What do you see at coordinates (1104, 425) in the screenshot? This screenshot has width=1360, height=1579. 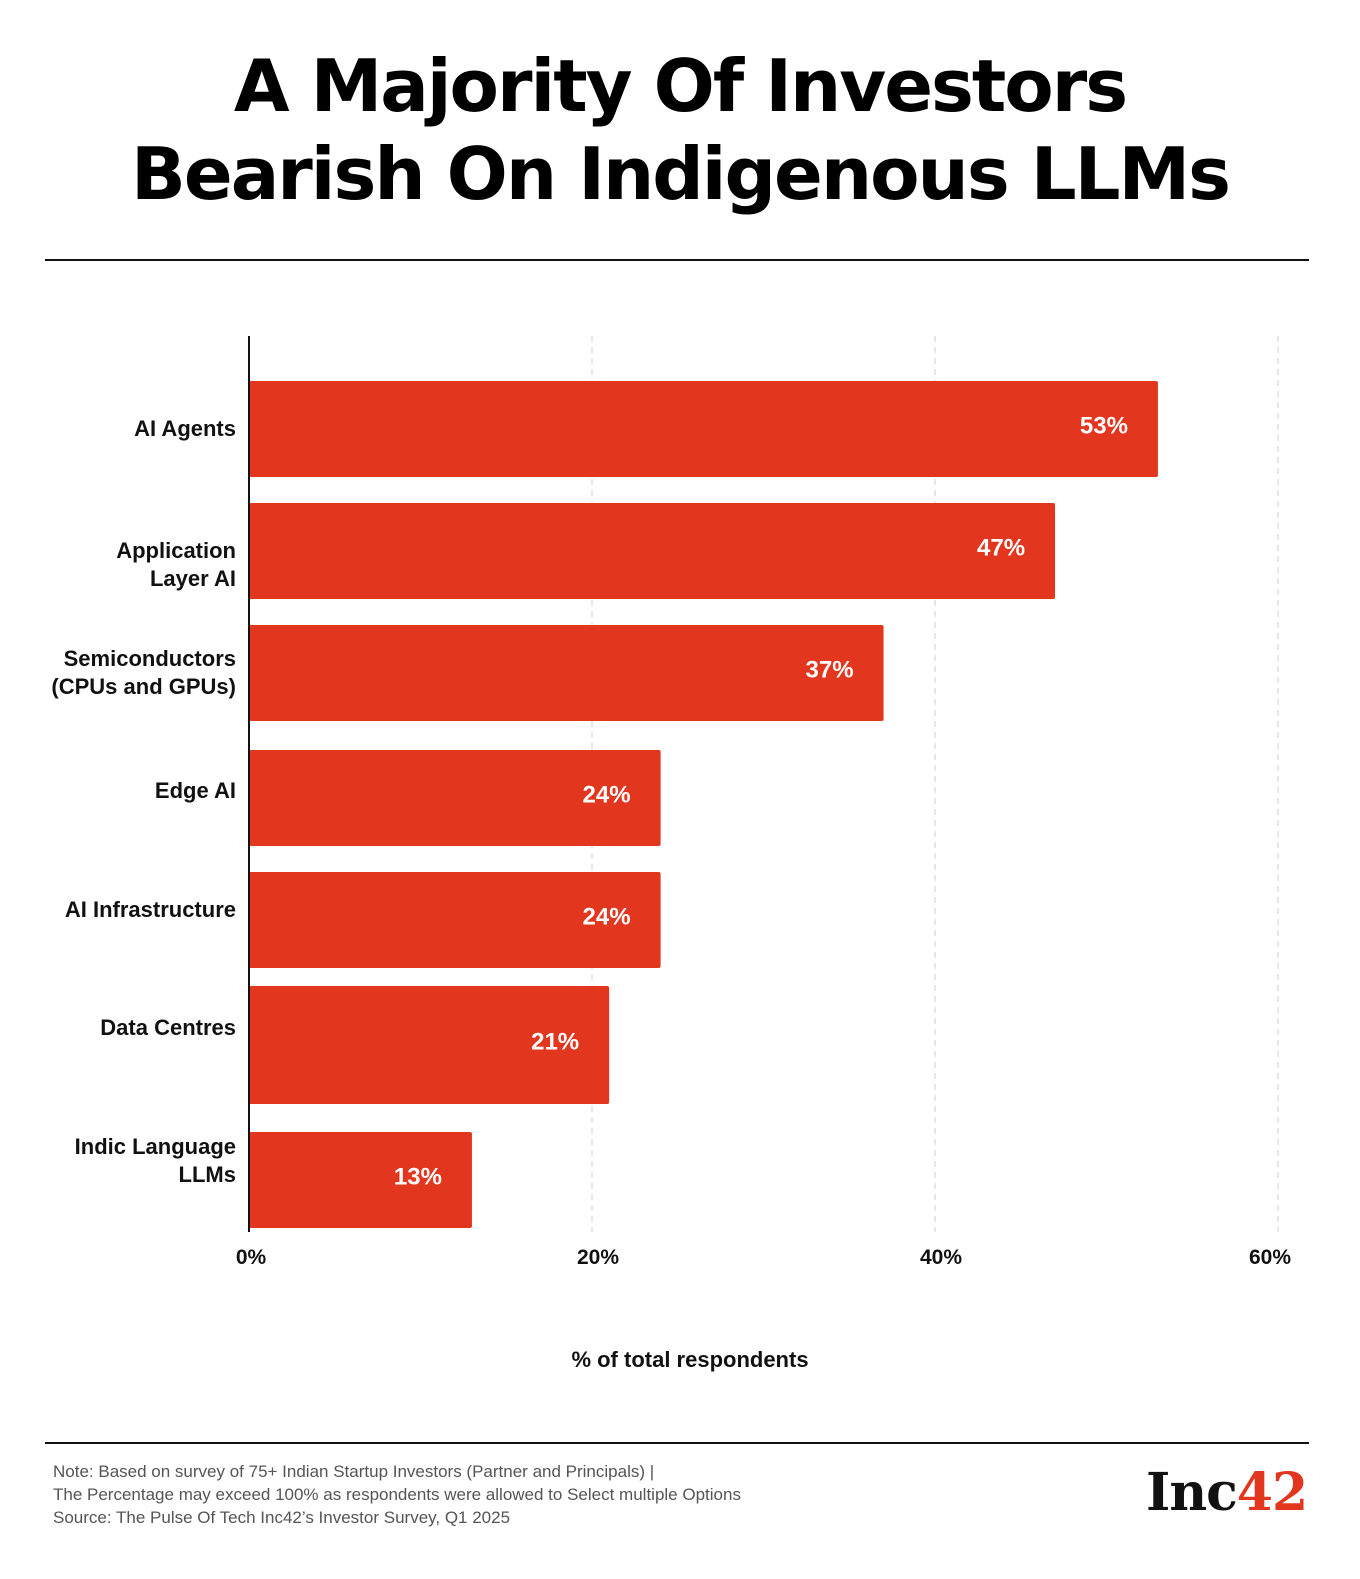 I see `value-label-1: 53%` at bounding box center [1104, 425].